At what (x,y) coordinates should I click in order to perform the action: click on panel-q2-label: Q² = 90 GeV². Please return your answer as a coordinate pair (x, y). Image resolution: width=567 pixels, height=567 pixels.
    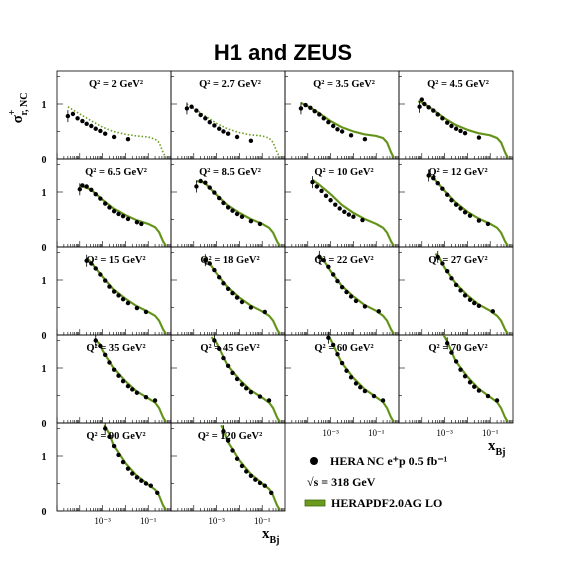
    Looking at the image, I should click on (115, 436).